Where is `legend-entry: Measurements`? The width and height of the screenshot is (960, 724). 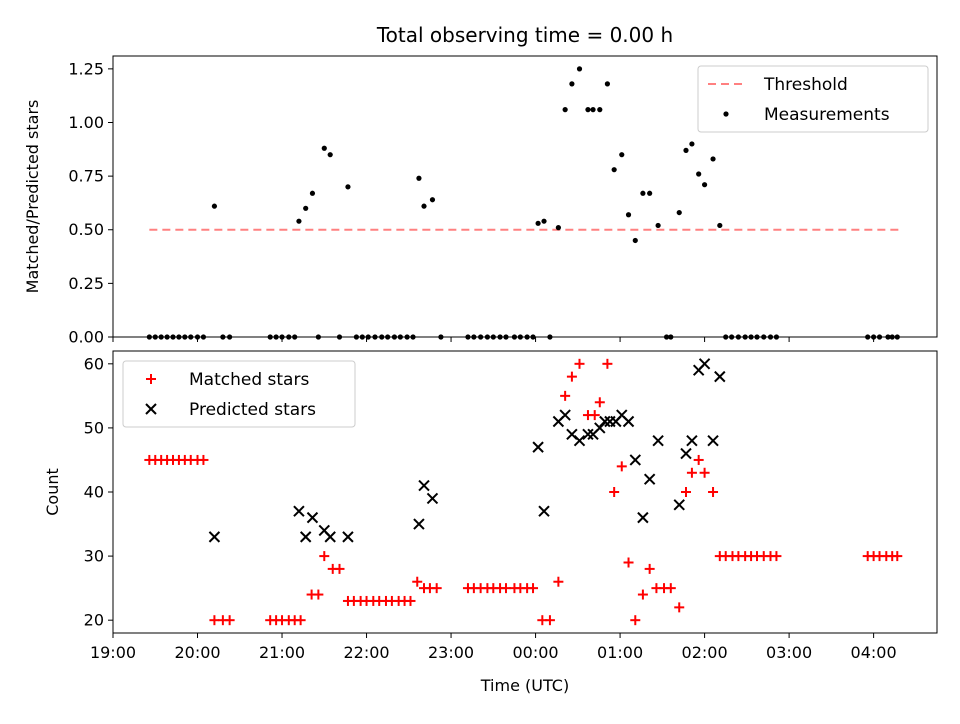 legend-entry: Measurements is located at coordinates (827, 115).